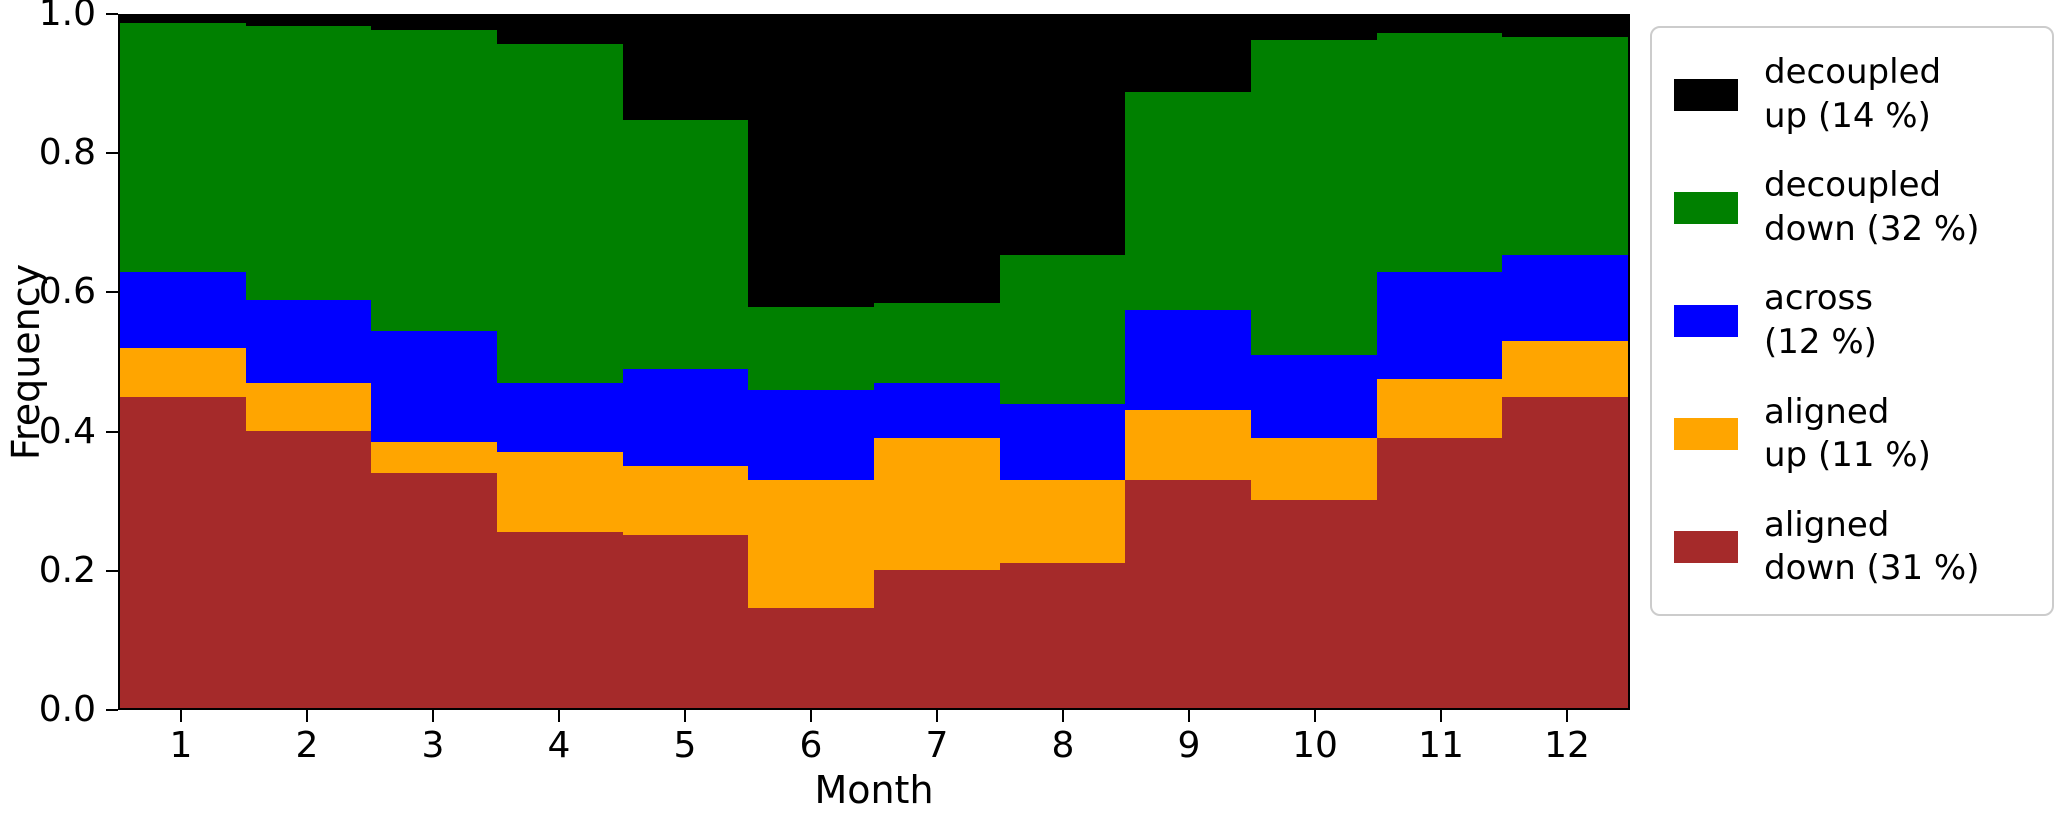 This screenshot has height=826, width=2067. Describe the element at coordinates (1847, 433) in the screenshot. I see `legend-label: aligned up (11 %)` at that location.